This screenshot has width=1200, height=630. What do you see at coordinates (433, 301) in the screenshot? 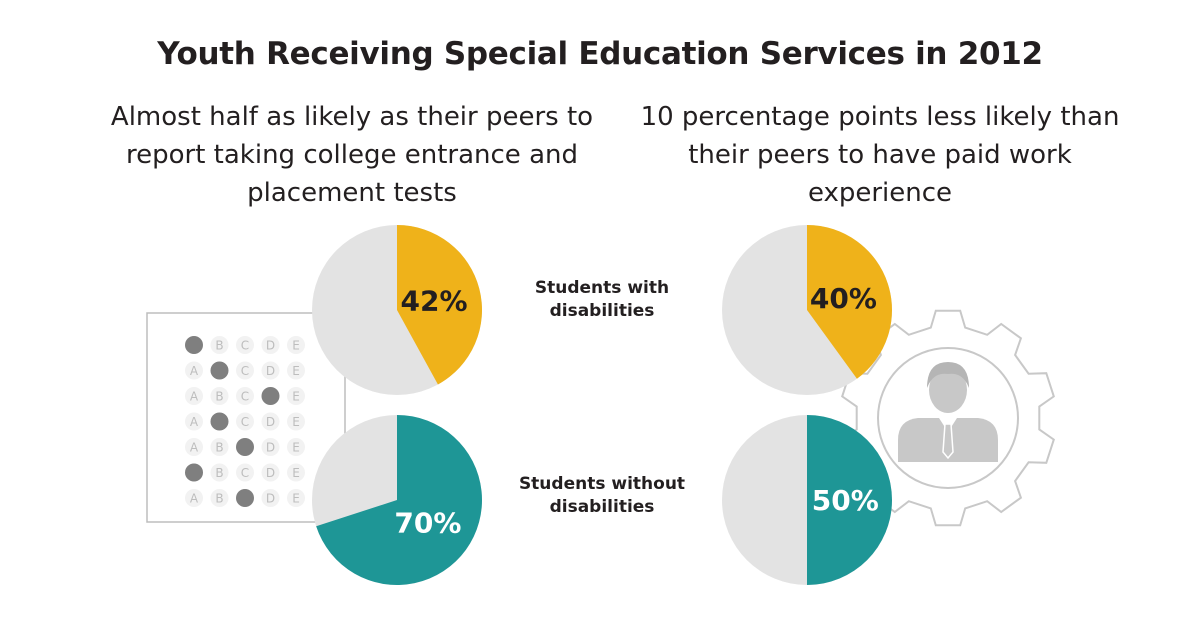
I see `pie-data-label: 42%` at bounding box center [433, 301].